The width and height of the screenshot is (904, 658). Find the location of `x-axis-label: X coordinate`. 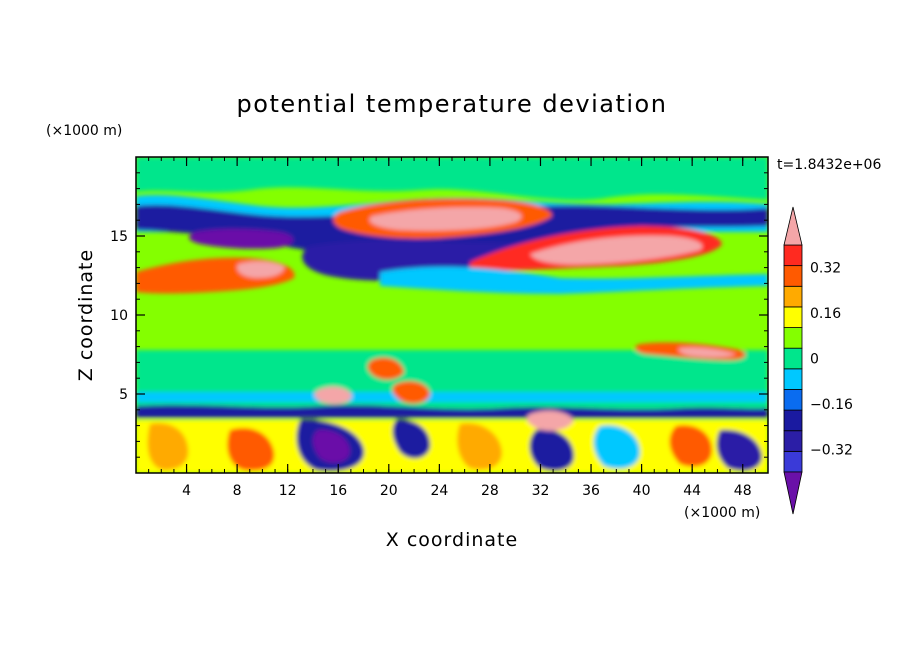

x-axis-label: X coordinate is located at coordinates (452, 540).